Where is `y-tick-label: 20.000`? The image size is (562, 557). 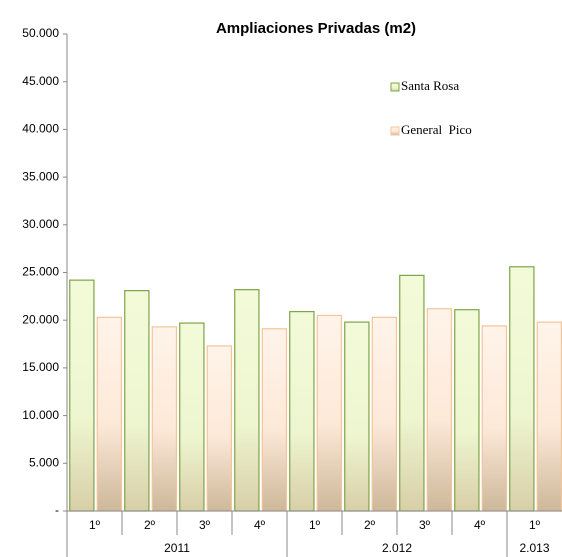 y-tick-label: 20.000 is located at coordinates (40, 319).